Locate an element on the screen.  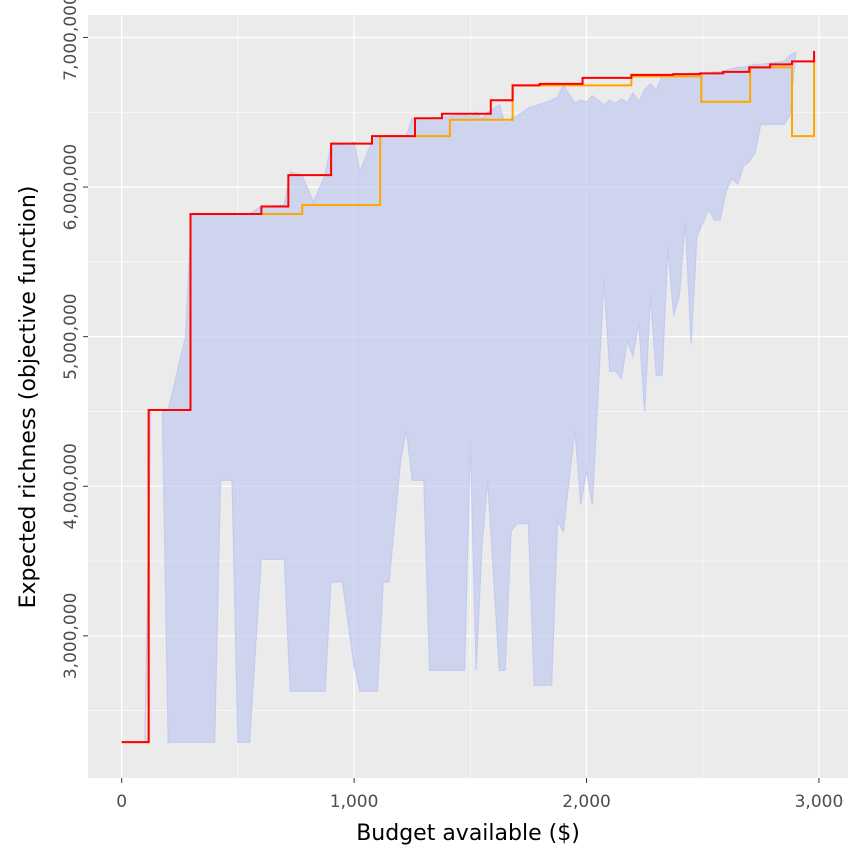
x-tick-label: 1,000 is located at coordinates (354, 802).